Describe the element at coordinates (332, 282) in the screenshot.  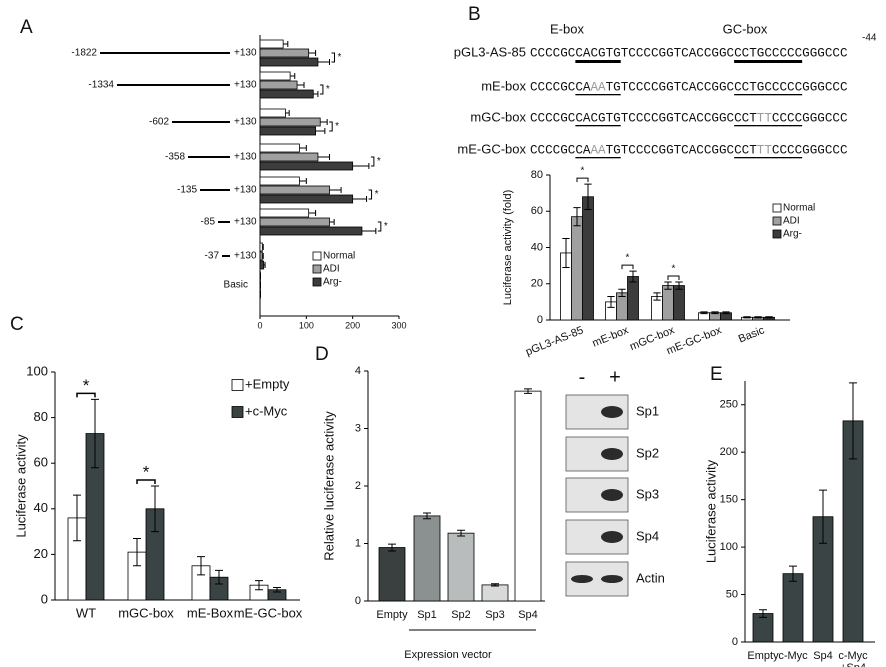
I see `legend-label: Arg-` at that location.